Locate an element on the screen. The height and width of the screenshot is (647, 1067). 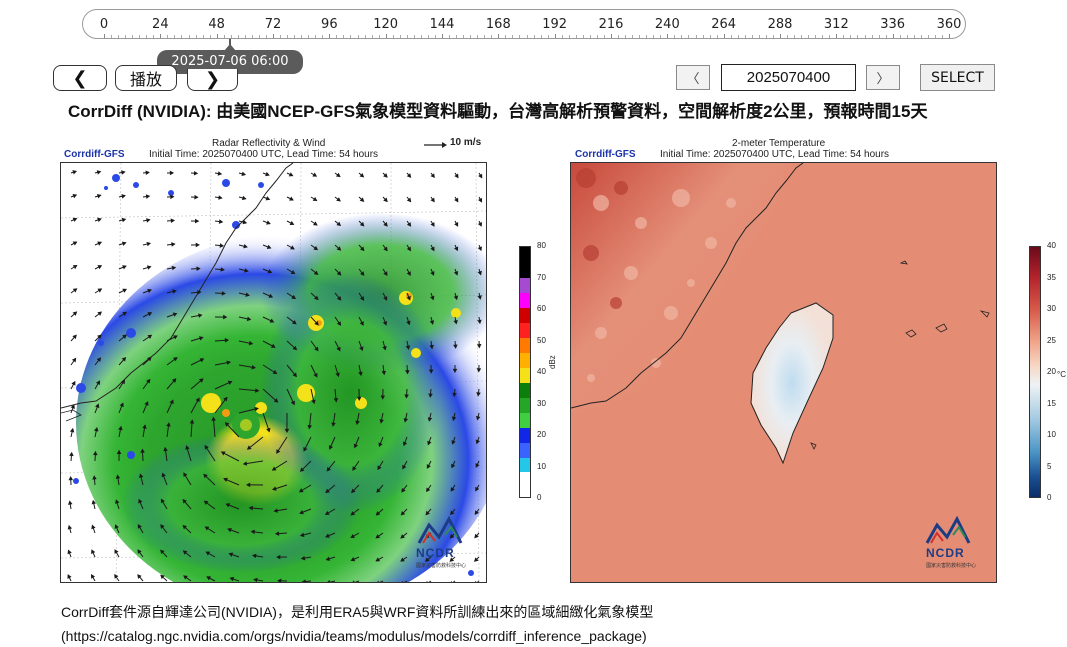
radar-source-label: Corrdiff-GFS is located at coordinates (94, 154).